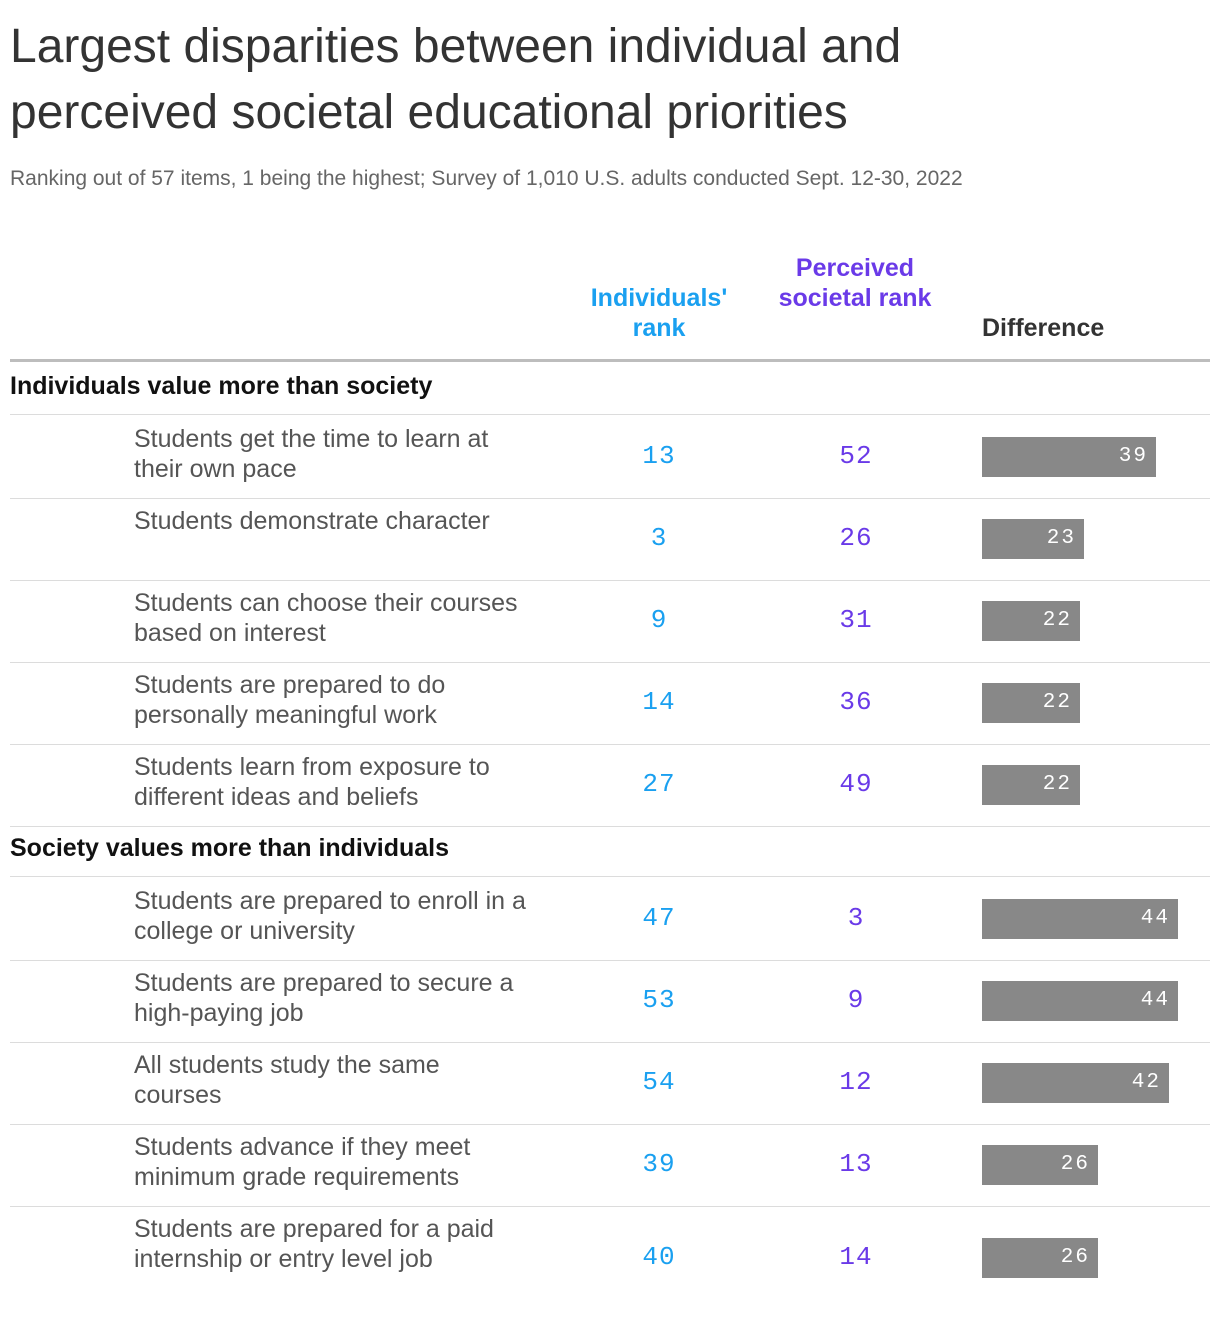 Image resolution: width=1220 pixels, height=1326 pixels. I want to click on societal-rank-value: 26, so click(856, 538).